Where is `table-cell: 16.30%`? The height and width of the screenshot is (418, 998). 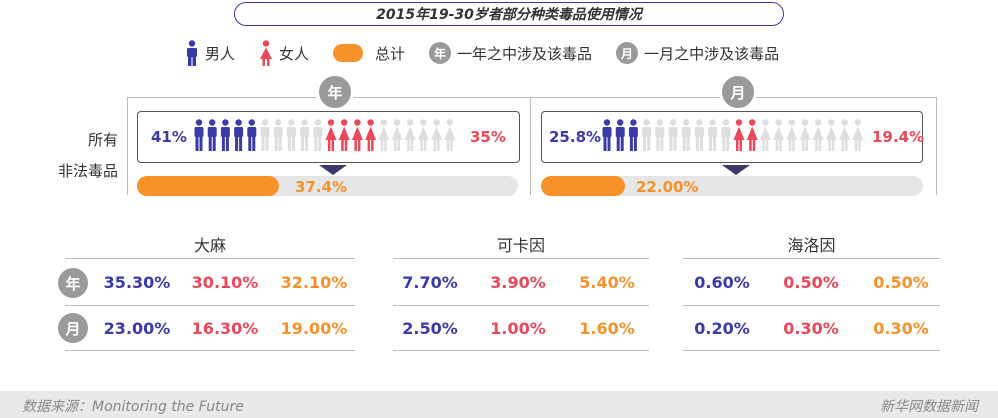 table-cell: 16.30% is located at coordinates (225, 328).